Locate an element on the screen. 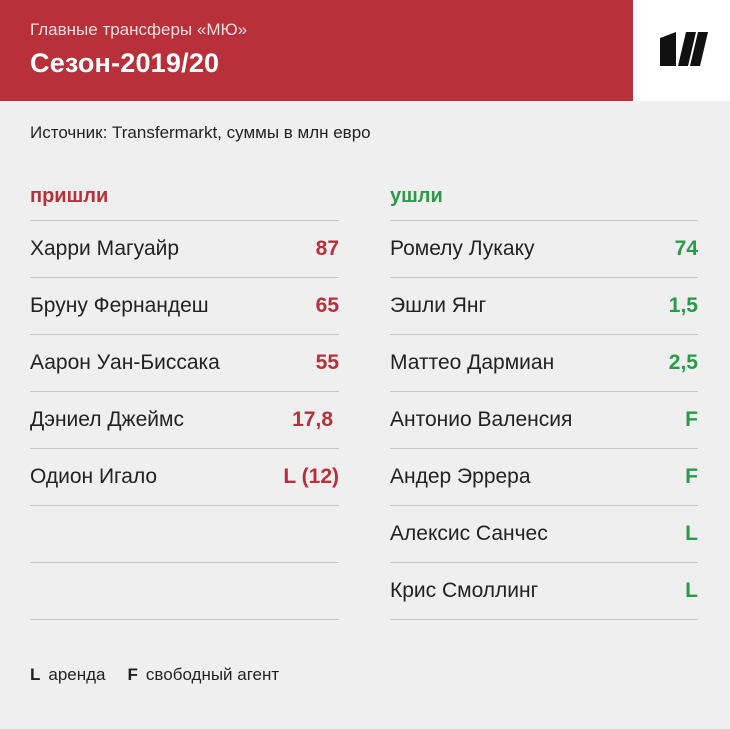  legend-item-loan: L аренда is located at coordinates (68, 675).